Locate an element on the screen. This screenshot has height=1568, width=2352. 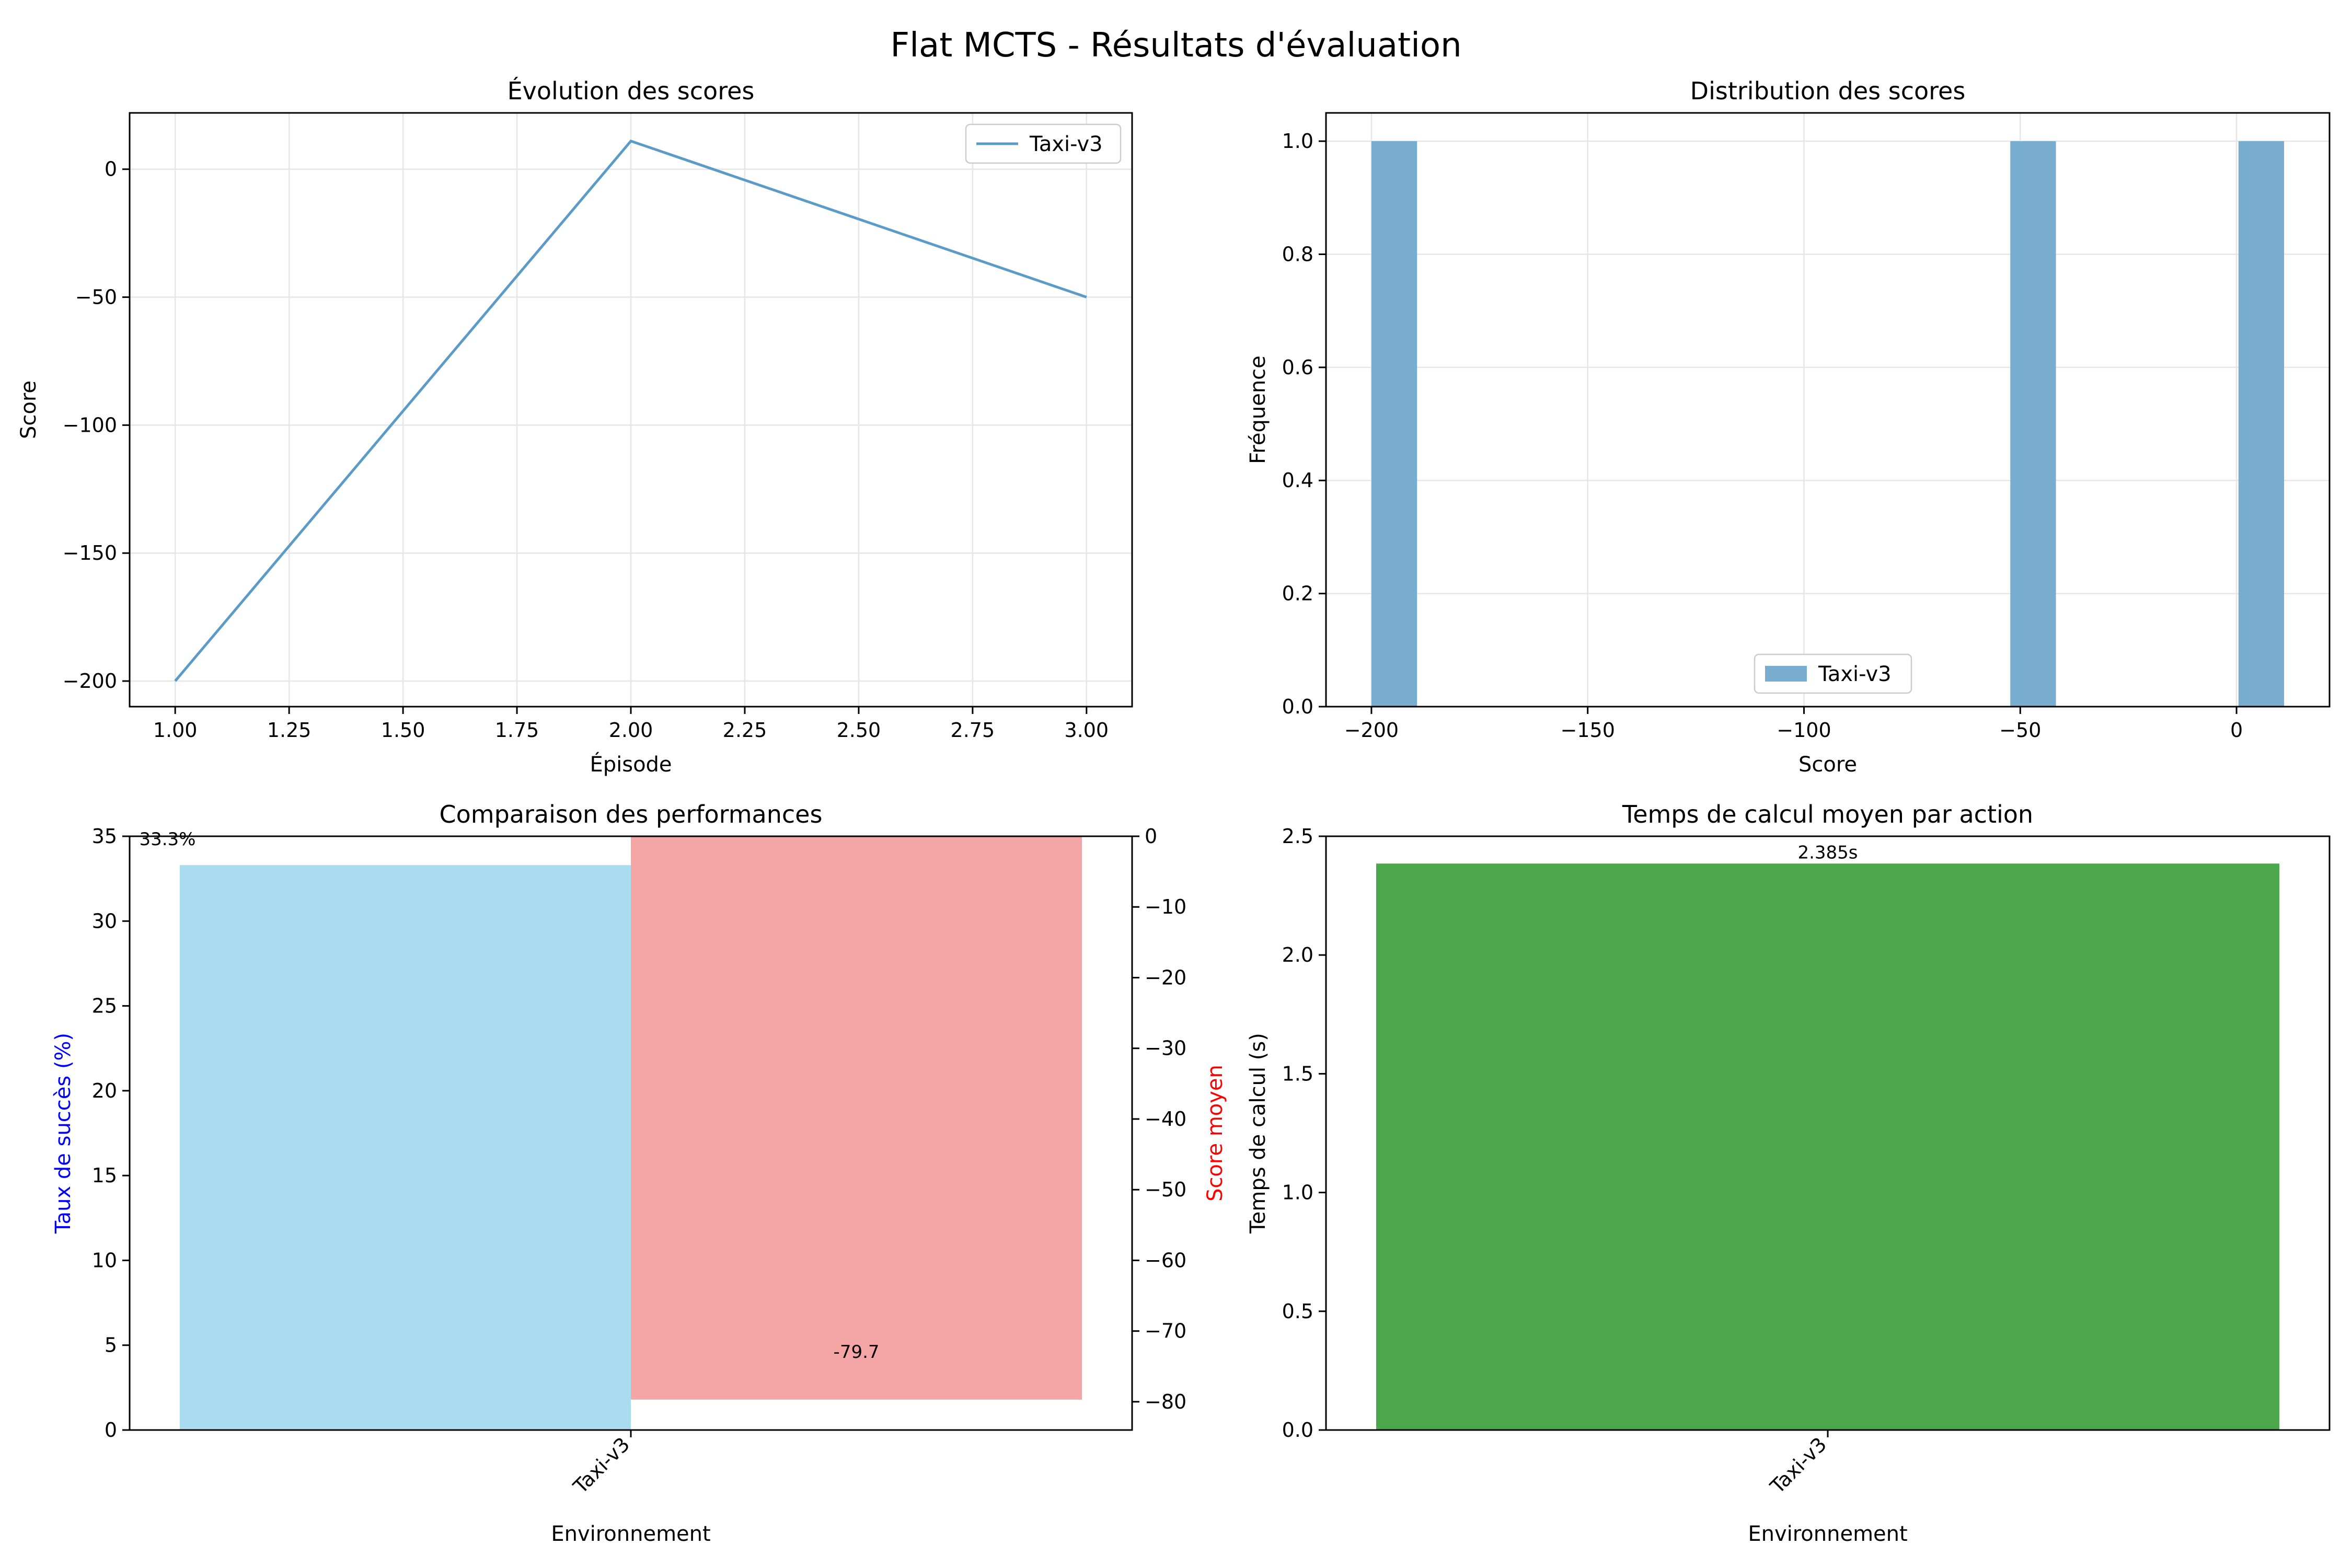
y-axis-label-right: Score moyen is located at coordinates (1215, 1133).